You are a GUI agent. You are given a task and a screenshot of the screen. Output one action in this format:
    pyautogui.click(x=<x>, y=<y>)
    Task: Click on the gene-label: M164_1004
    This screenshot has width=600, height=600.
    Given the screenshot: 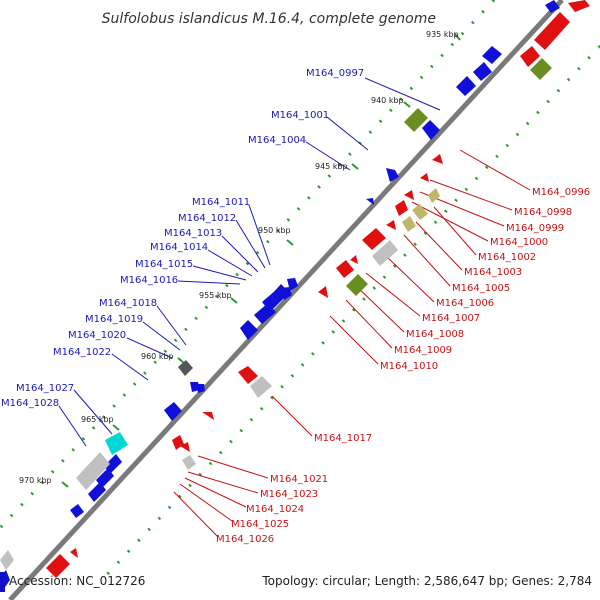 What is the action you would take?
    pyautogui.click(x=277, y=140)
    